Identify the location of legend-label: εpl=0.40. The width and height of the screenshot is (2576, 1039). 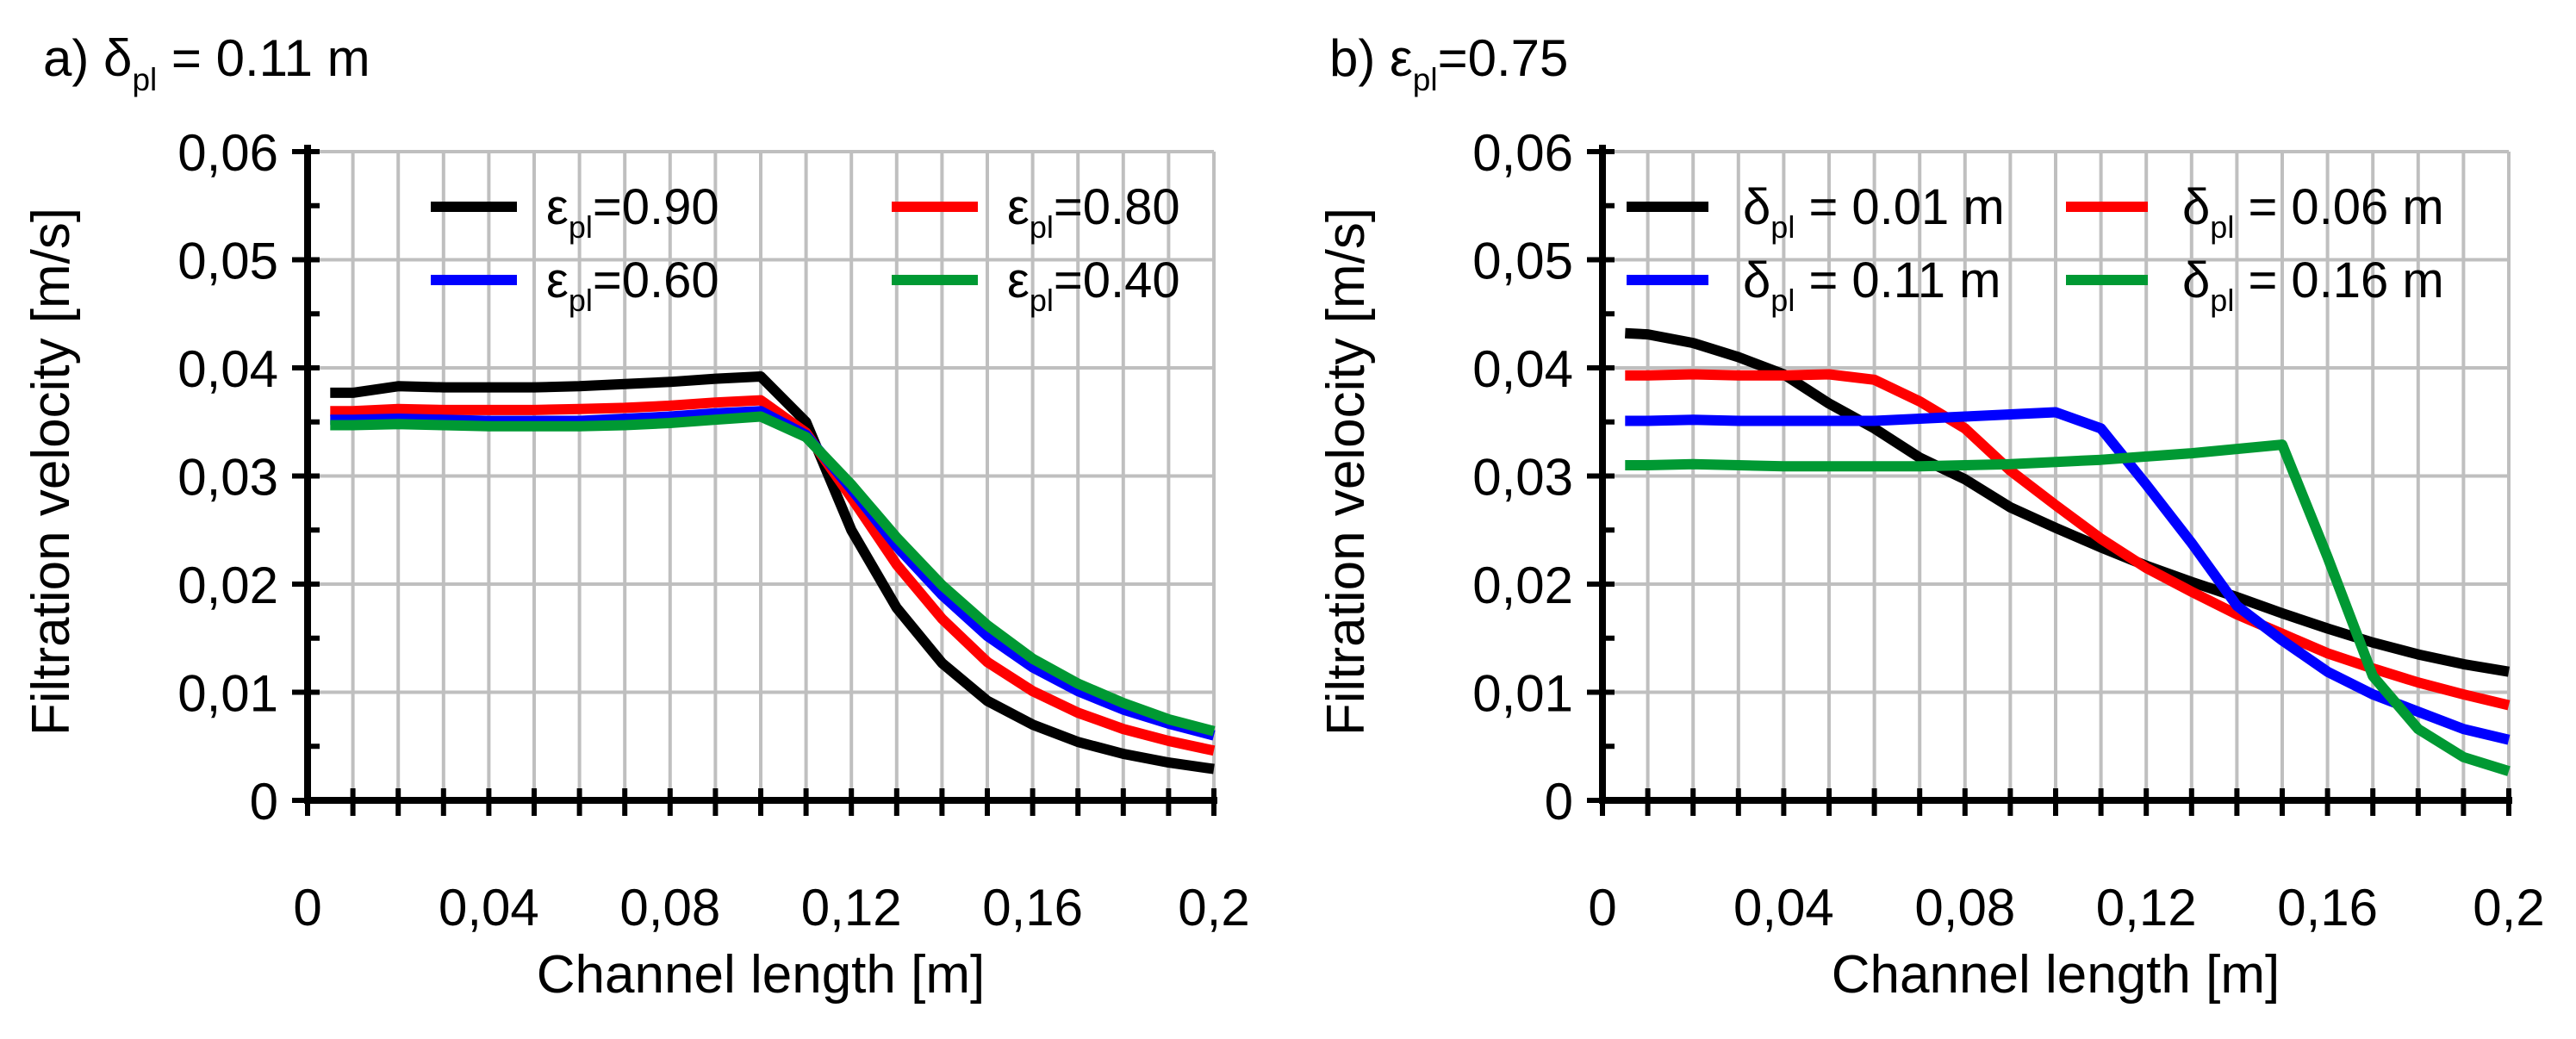
(1094, 285).